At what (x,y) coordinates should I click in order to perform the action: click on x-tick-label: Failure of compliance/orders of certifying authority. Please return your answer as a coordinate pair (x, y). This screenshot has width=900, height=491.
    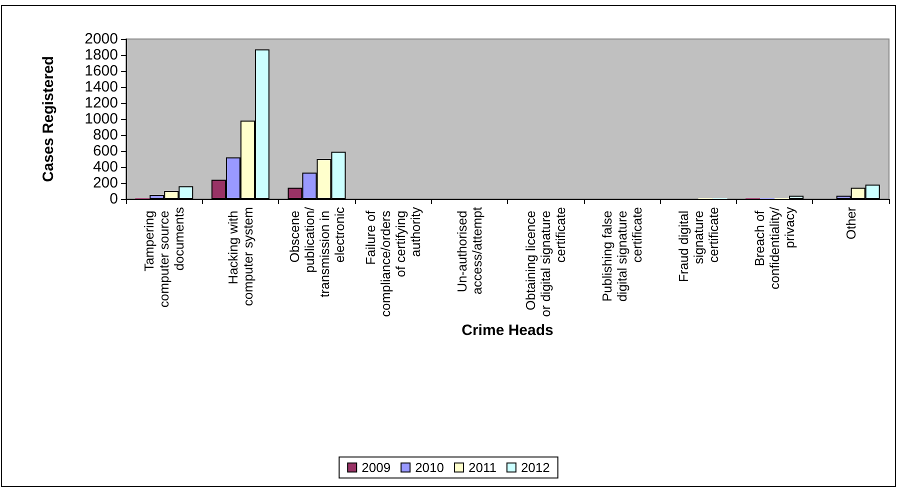
    Looking at the image, I should click on (393, 261).